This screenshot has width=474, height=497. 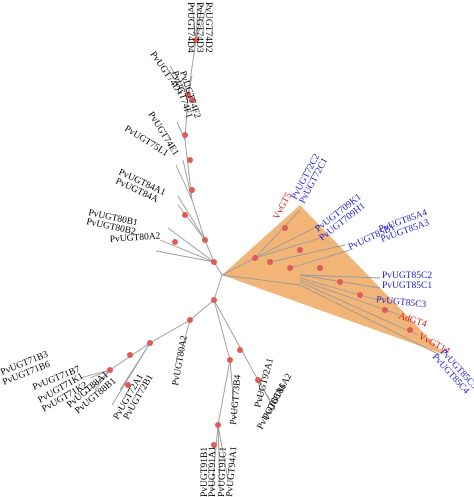 What do you see at coordinates (190, 27) in the screenshot?
I see `label-pvugt74d4: PvUGT74D4` at bounding box center [190, 27].